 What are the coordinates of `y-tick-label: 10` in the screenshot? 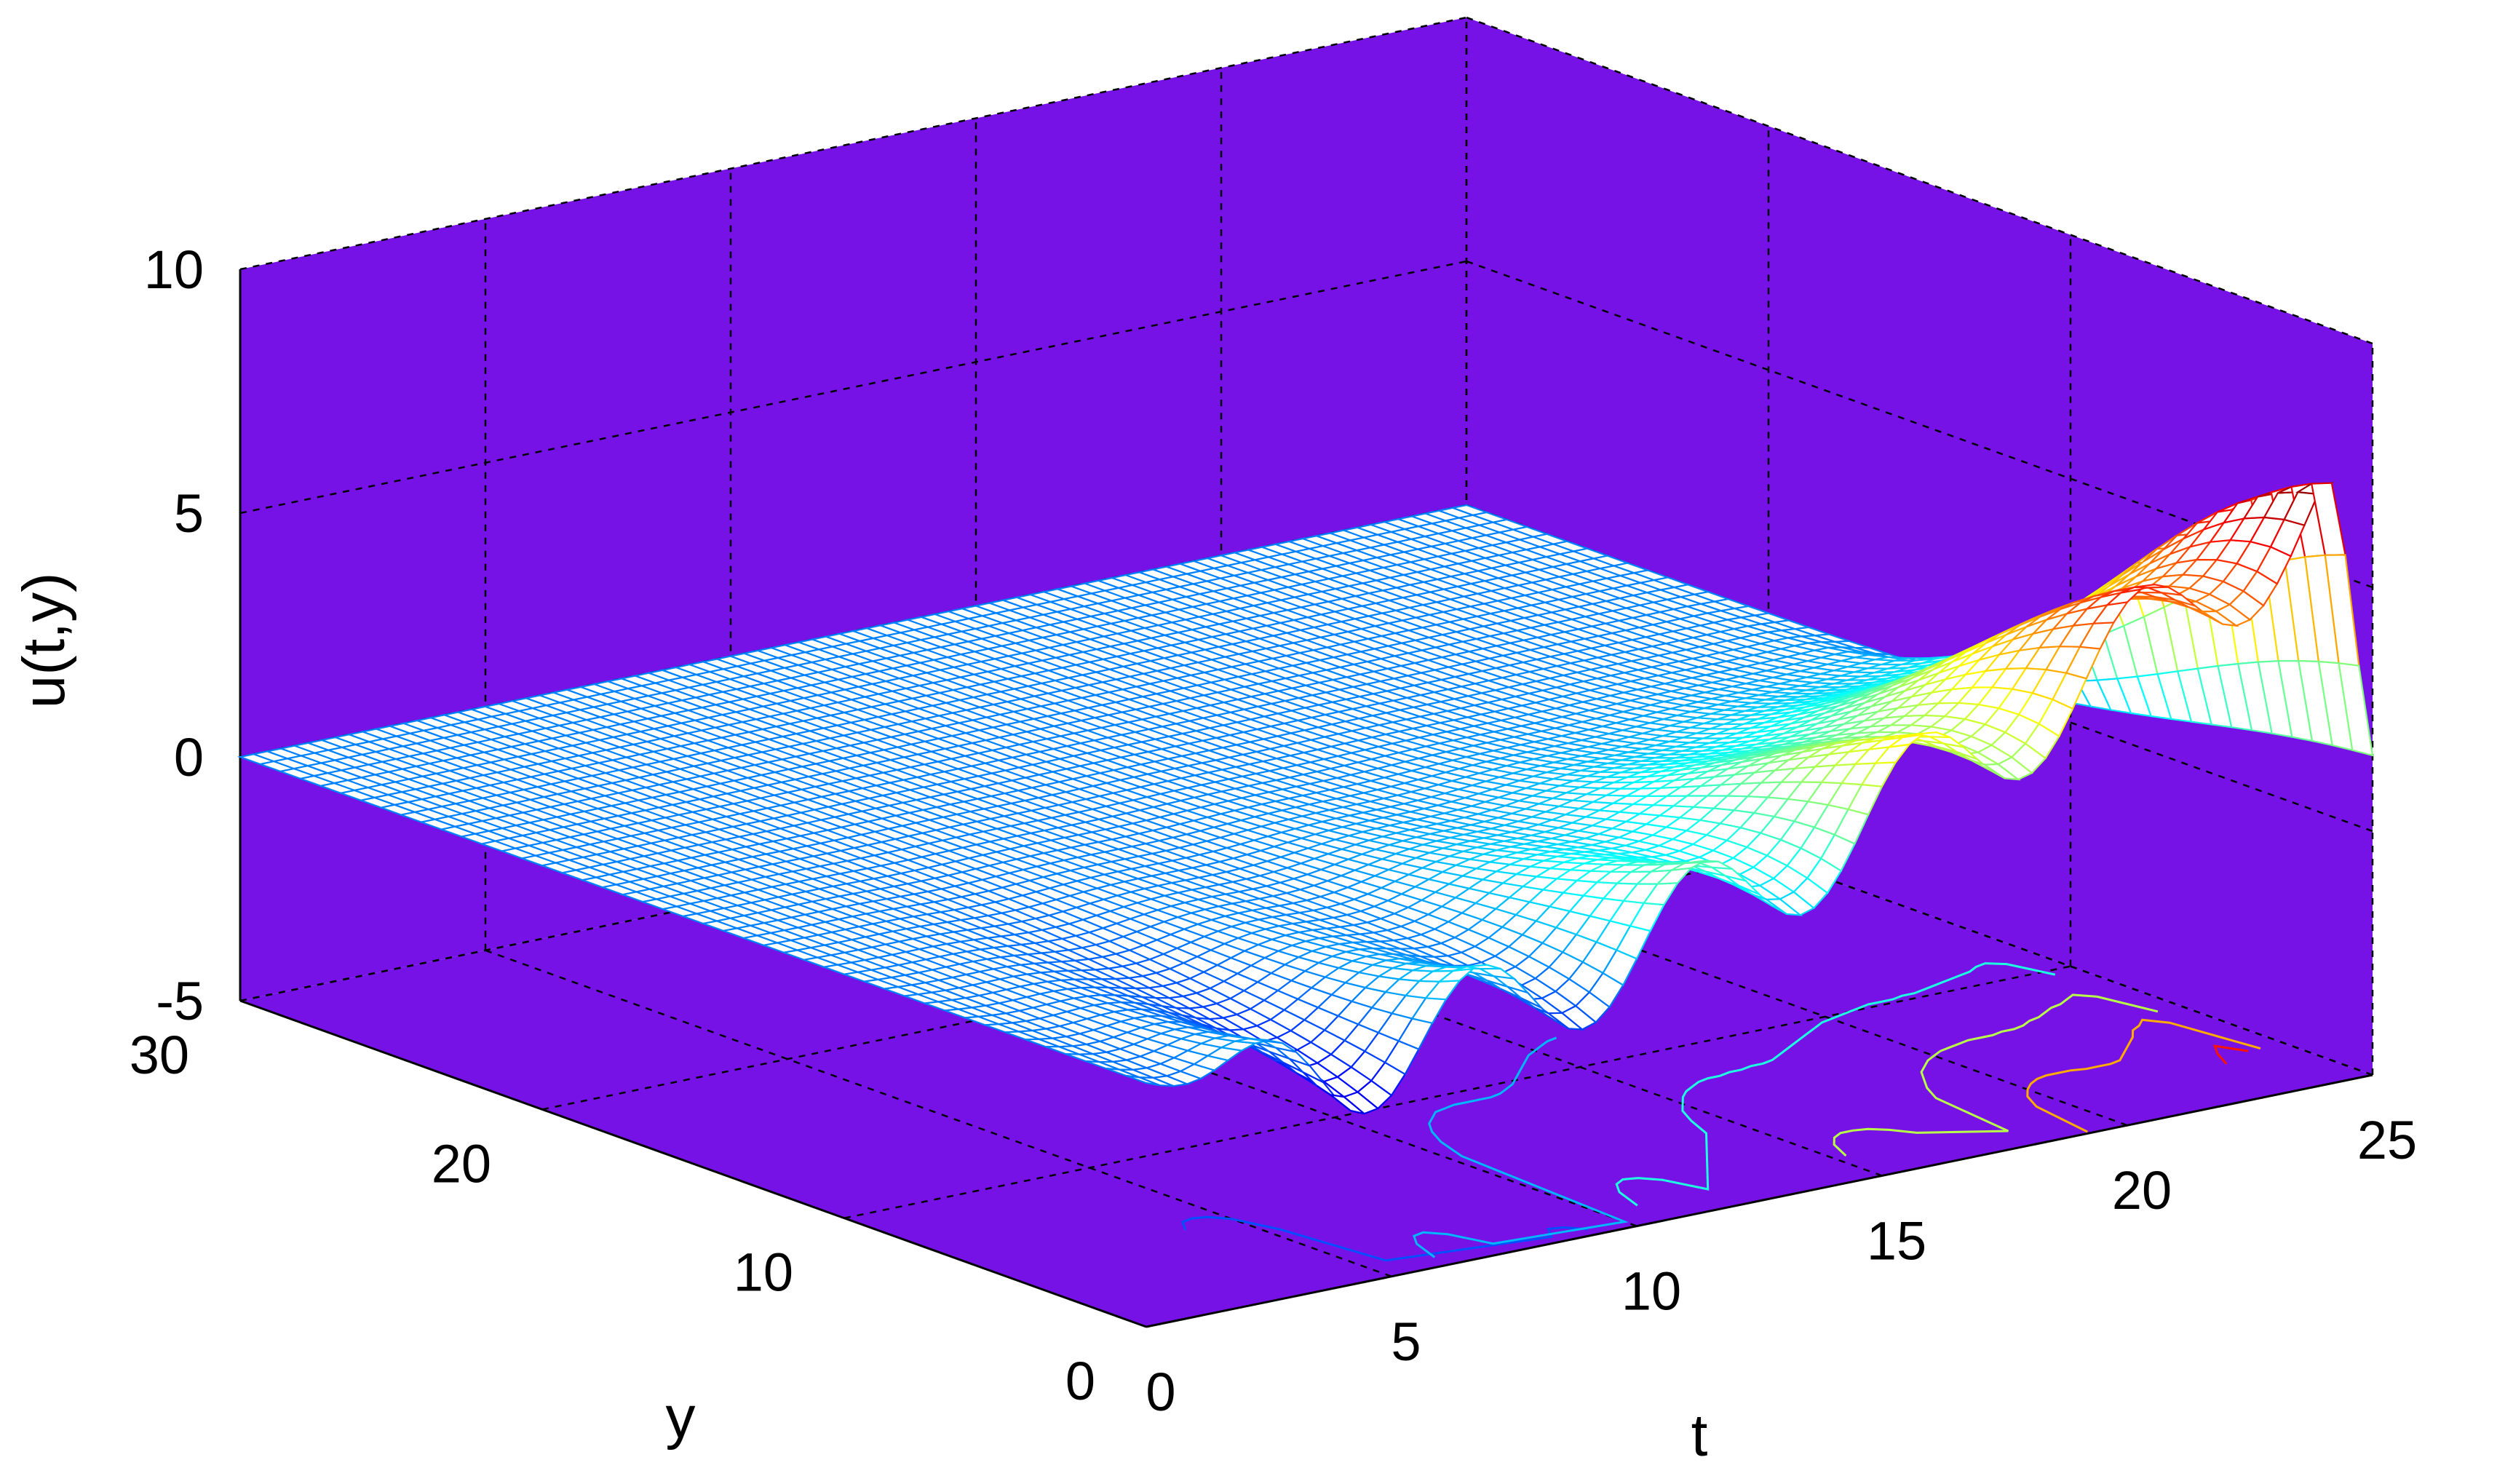 It's located at (763, 1272).